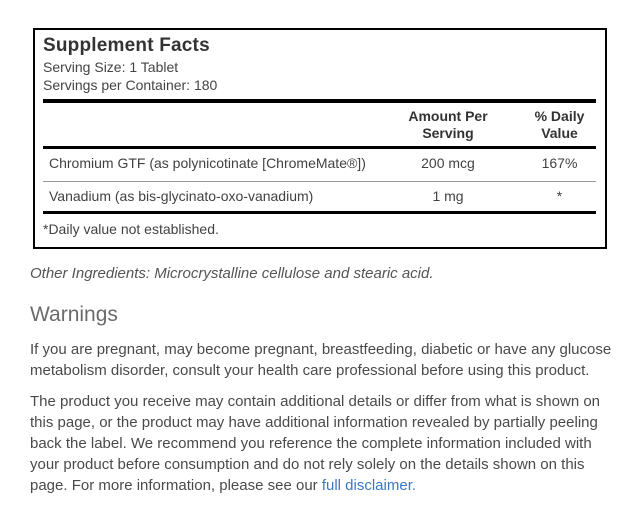  What do you see at coordinates (131, 229) in the screenshot?
I see `panel-footnote: *Daily value not established.` at bounding box center [131, 229].